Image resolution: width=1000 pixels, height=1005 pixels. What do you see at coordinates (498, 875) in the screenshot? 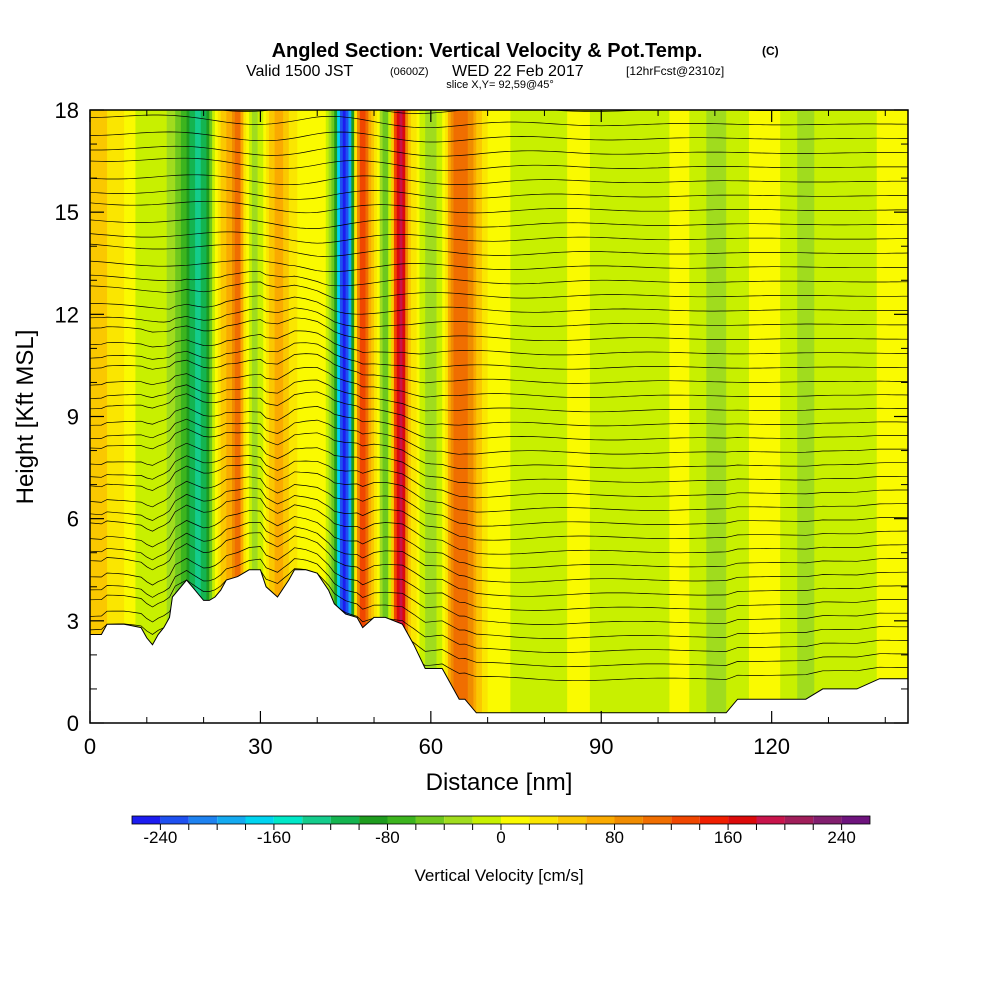
I see `colorbar-label: Vertical Velocity [cm/s]` at bounding box center [498, 875].